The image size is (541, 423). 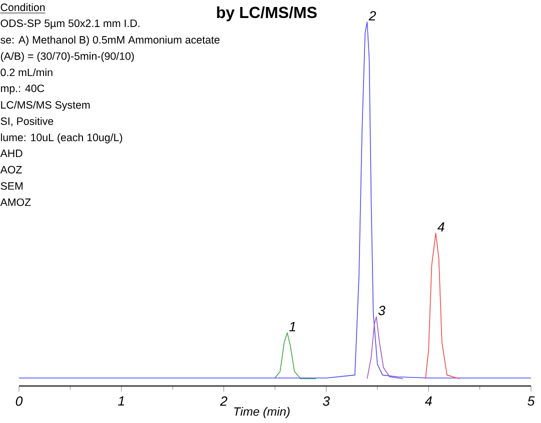 What do you see at coordinates (262, 412) in the screenshot?
I see `x-axis-title: Time (min)` at bounding box center [262, 412].